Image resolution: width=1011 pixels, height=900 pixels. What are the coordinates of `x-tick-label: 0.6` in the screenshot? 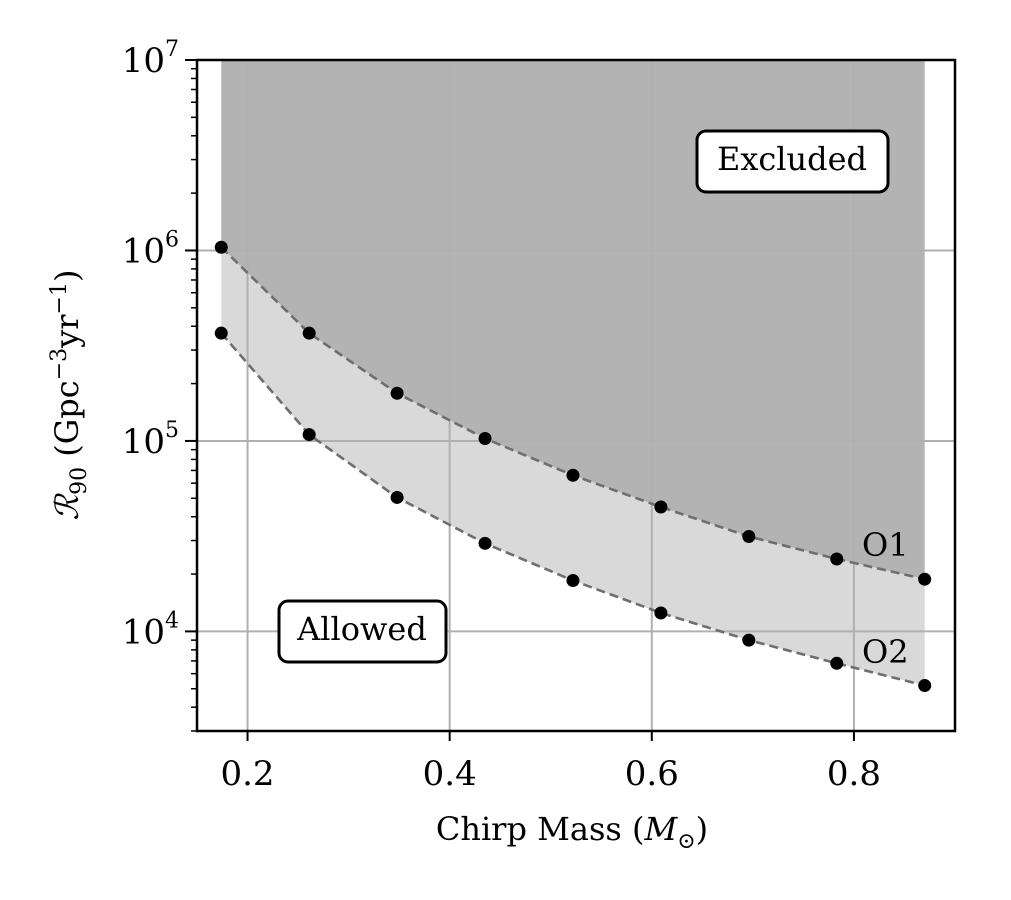 It's located at (652, 774).